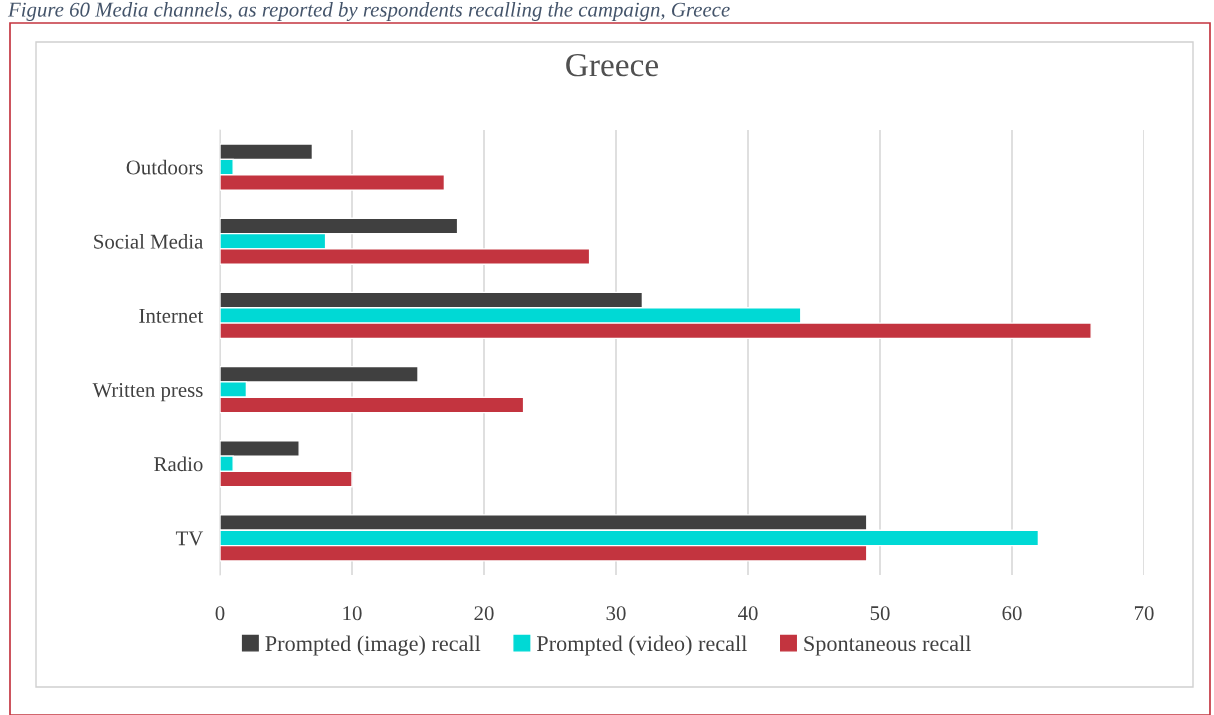 This screenshot has width=1214, height=715. I want to click on x-tick-label: 0, so click(220, 613).